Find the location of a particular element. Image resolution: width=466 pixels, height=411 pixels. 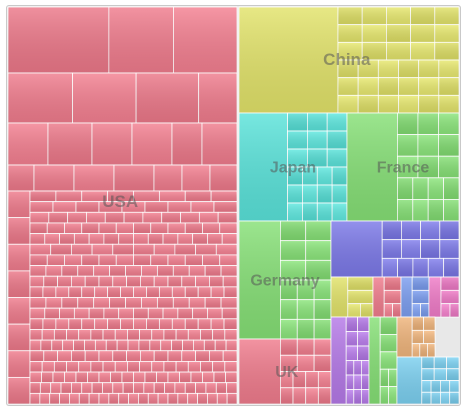

group-japan: Japan is located at coordinates (293, 167).